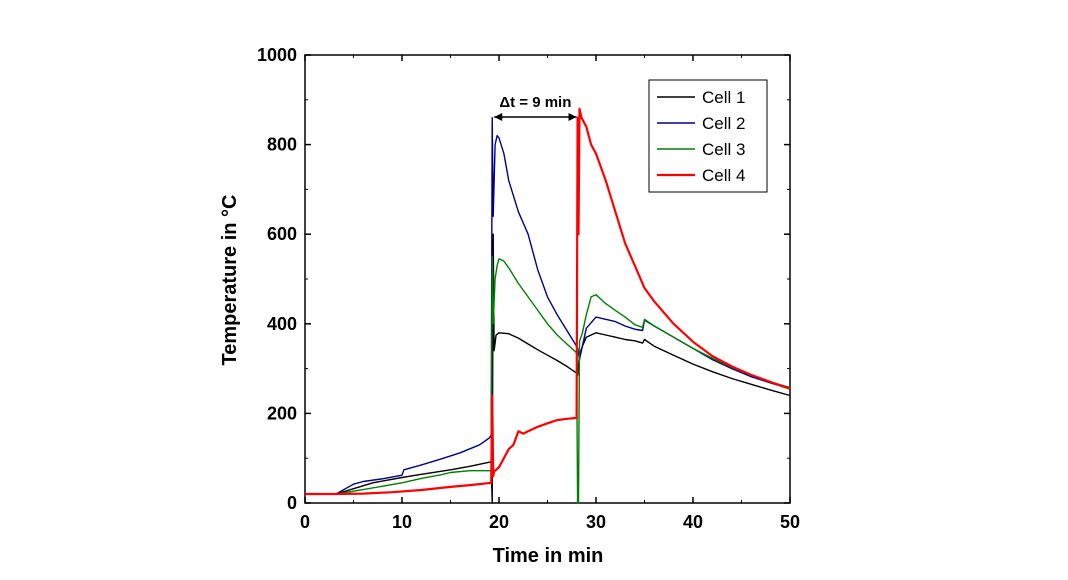 The image size is (1068, 580). Describe the element at coordinates (305, 522) in the screenshot. I see `x-tick-label: 0` at that location.